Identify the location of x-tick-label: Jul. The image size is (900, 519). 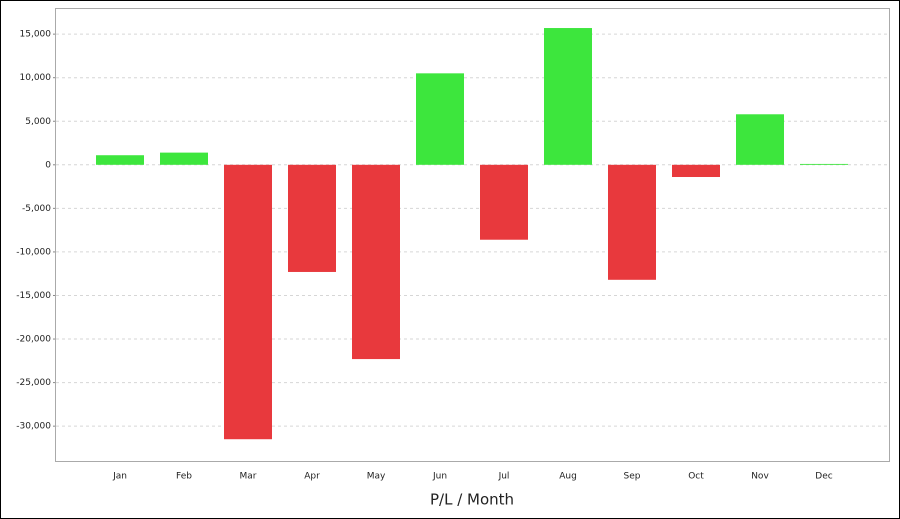
(504, 477).